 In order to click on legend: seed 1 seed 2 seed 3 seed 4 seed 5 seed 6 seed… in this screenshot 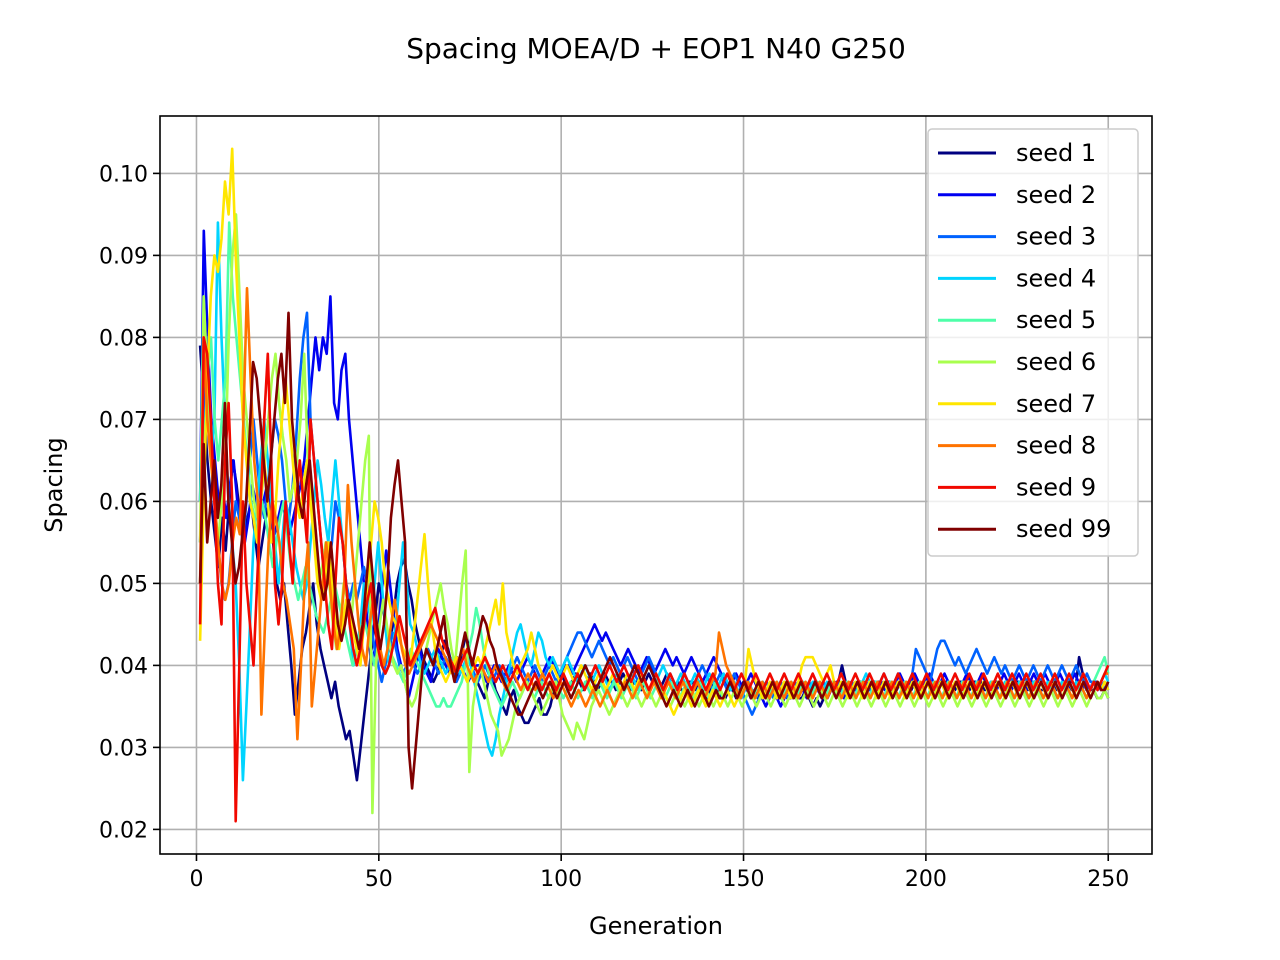, I will do `click(1033, 342)`.